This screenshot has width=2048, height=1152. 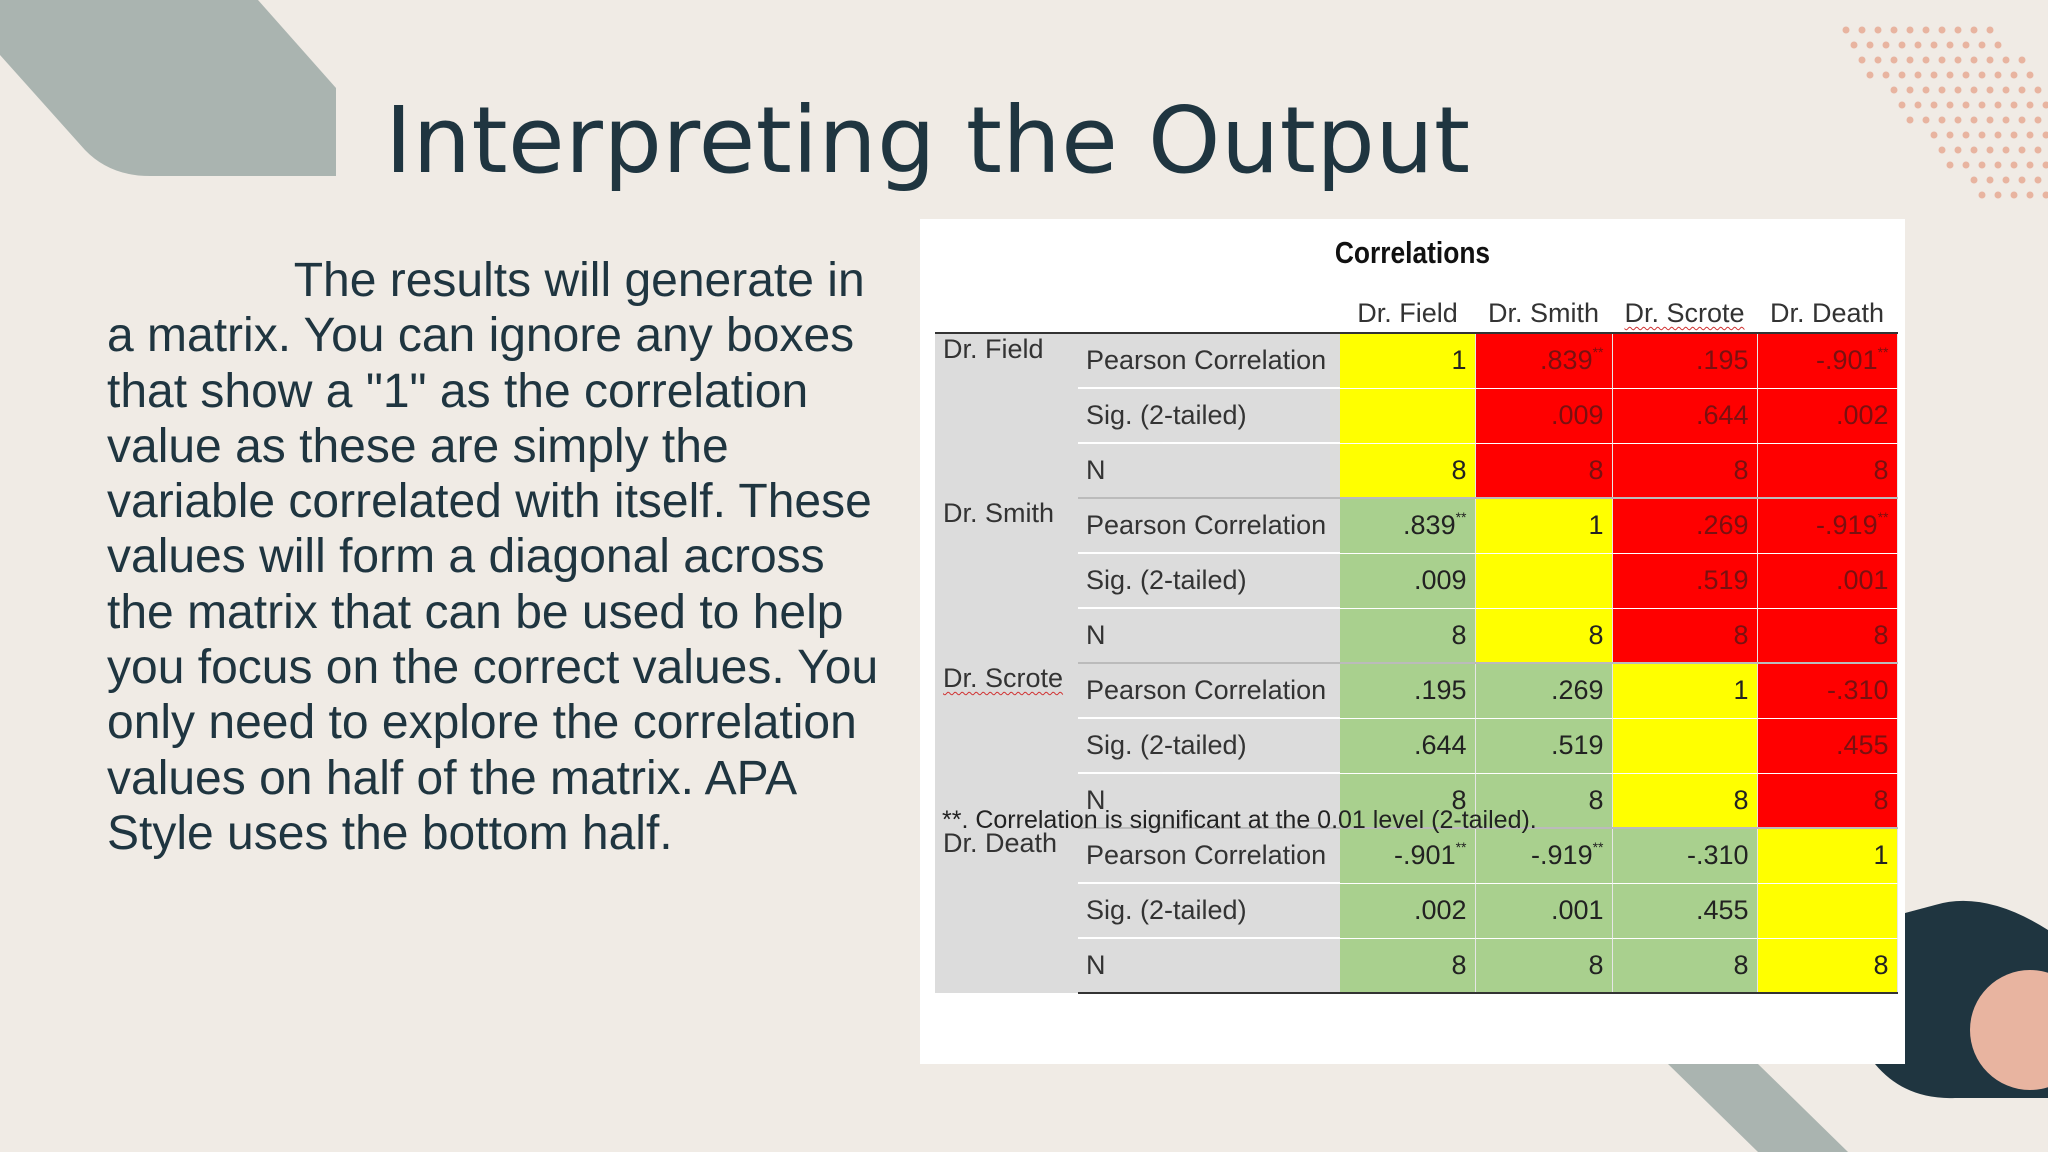 I want to click on header-blank, so click(x=1209, y=308).